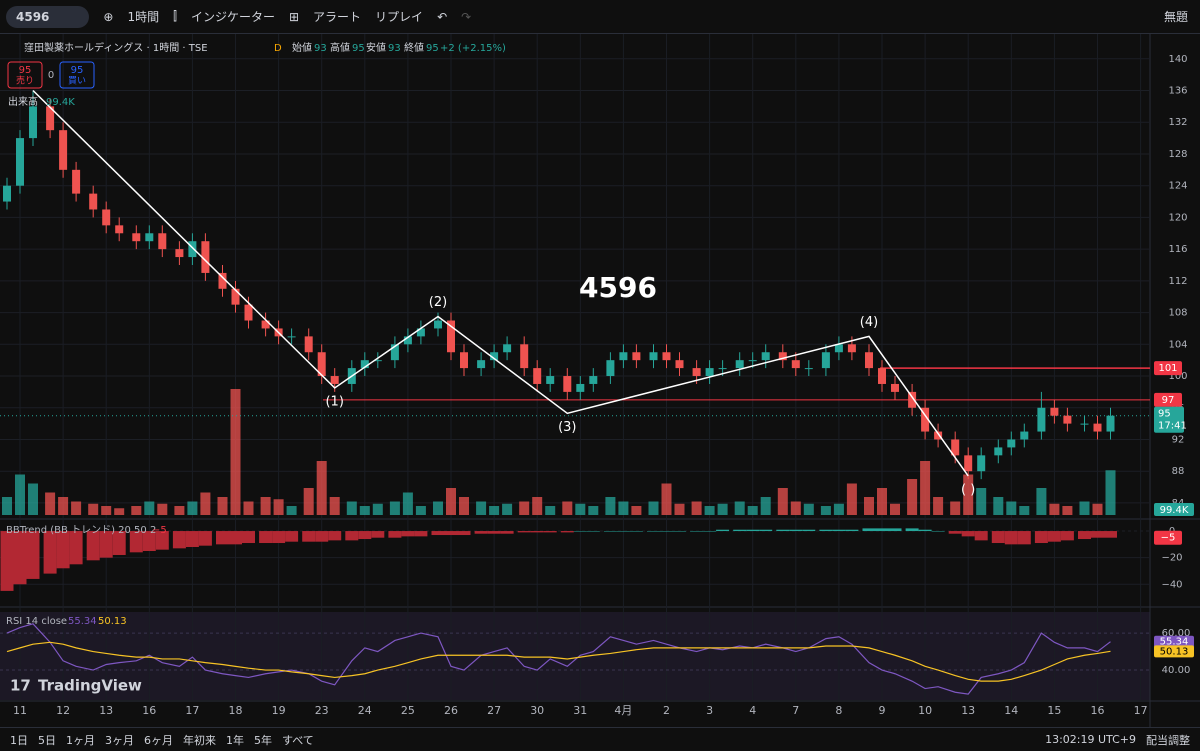 The image size is (1200, 751). I want to click on date-label: 14, so click(1011, 710).